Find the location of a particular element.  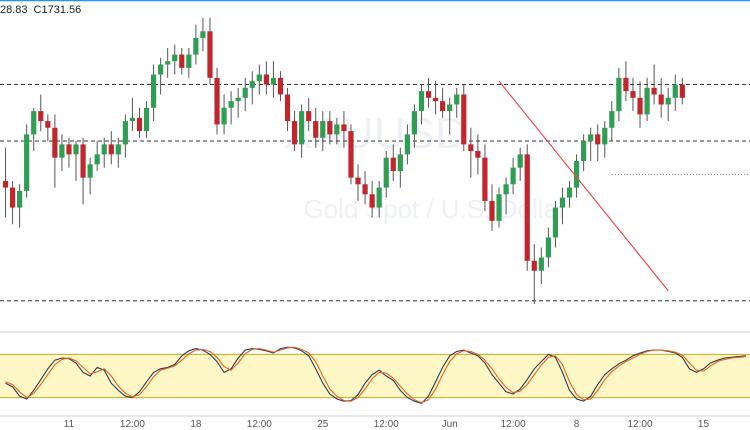

x-tick-label: 11 is located at coordinates (69, 424).